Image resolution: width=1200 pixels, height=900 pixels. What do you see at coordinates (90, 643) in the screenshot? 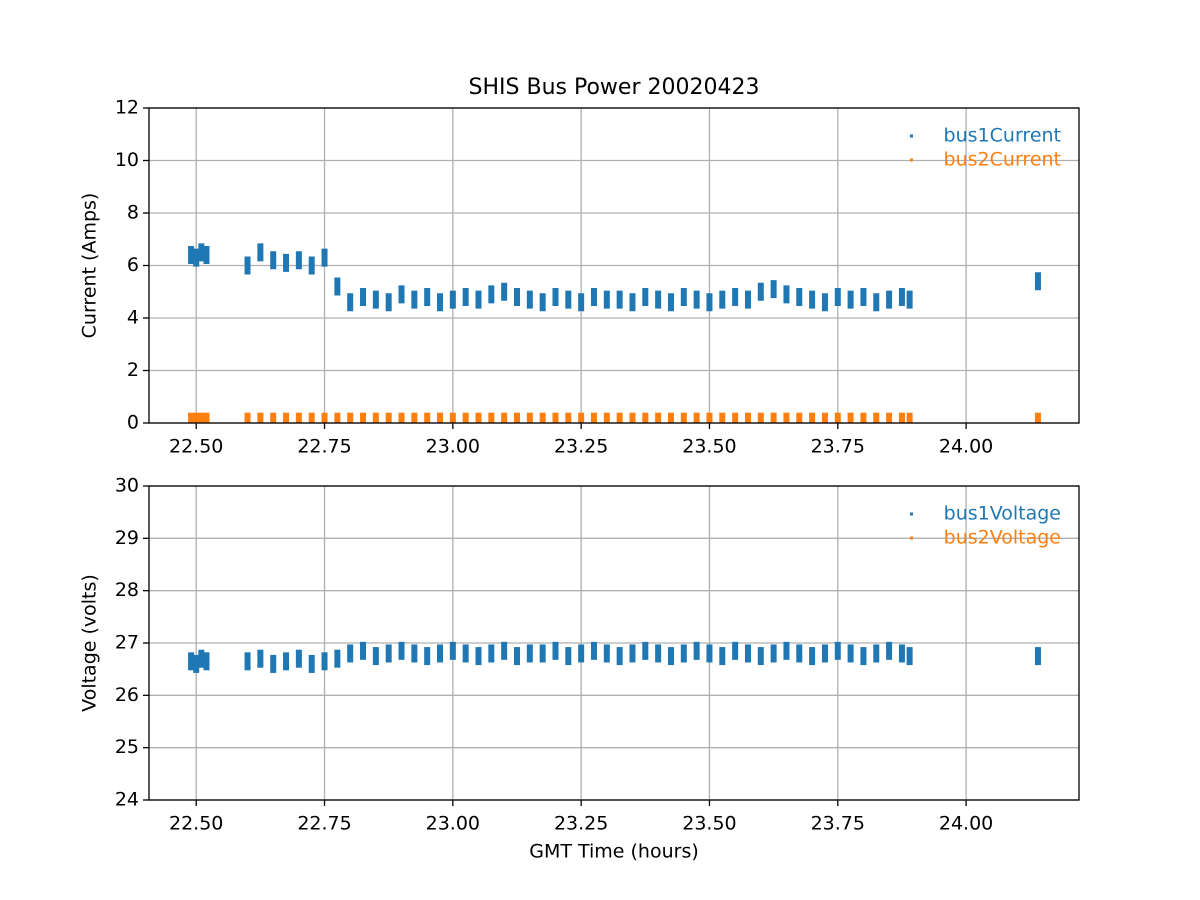
I see `y-axis-label: Voltage (volts)` at bounding box center [90, 643].